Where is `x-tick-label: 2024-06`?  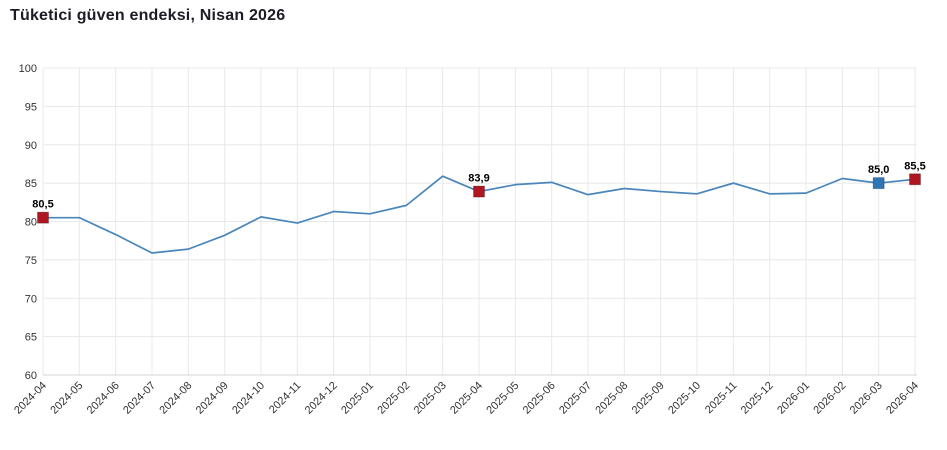 x-tick-label: 2024-06 is located at coordinates (103, 398).